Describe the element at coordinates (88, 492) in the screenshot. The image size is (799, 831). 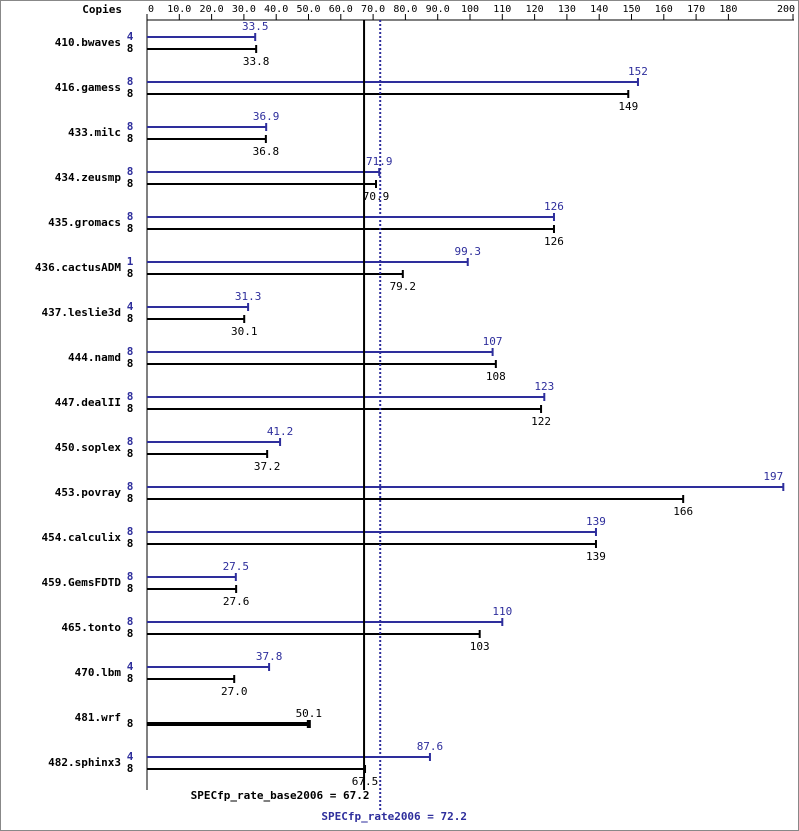
I see `benchmark-name: 453.povray` at that location.